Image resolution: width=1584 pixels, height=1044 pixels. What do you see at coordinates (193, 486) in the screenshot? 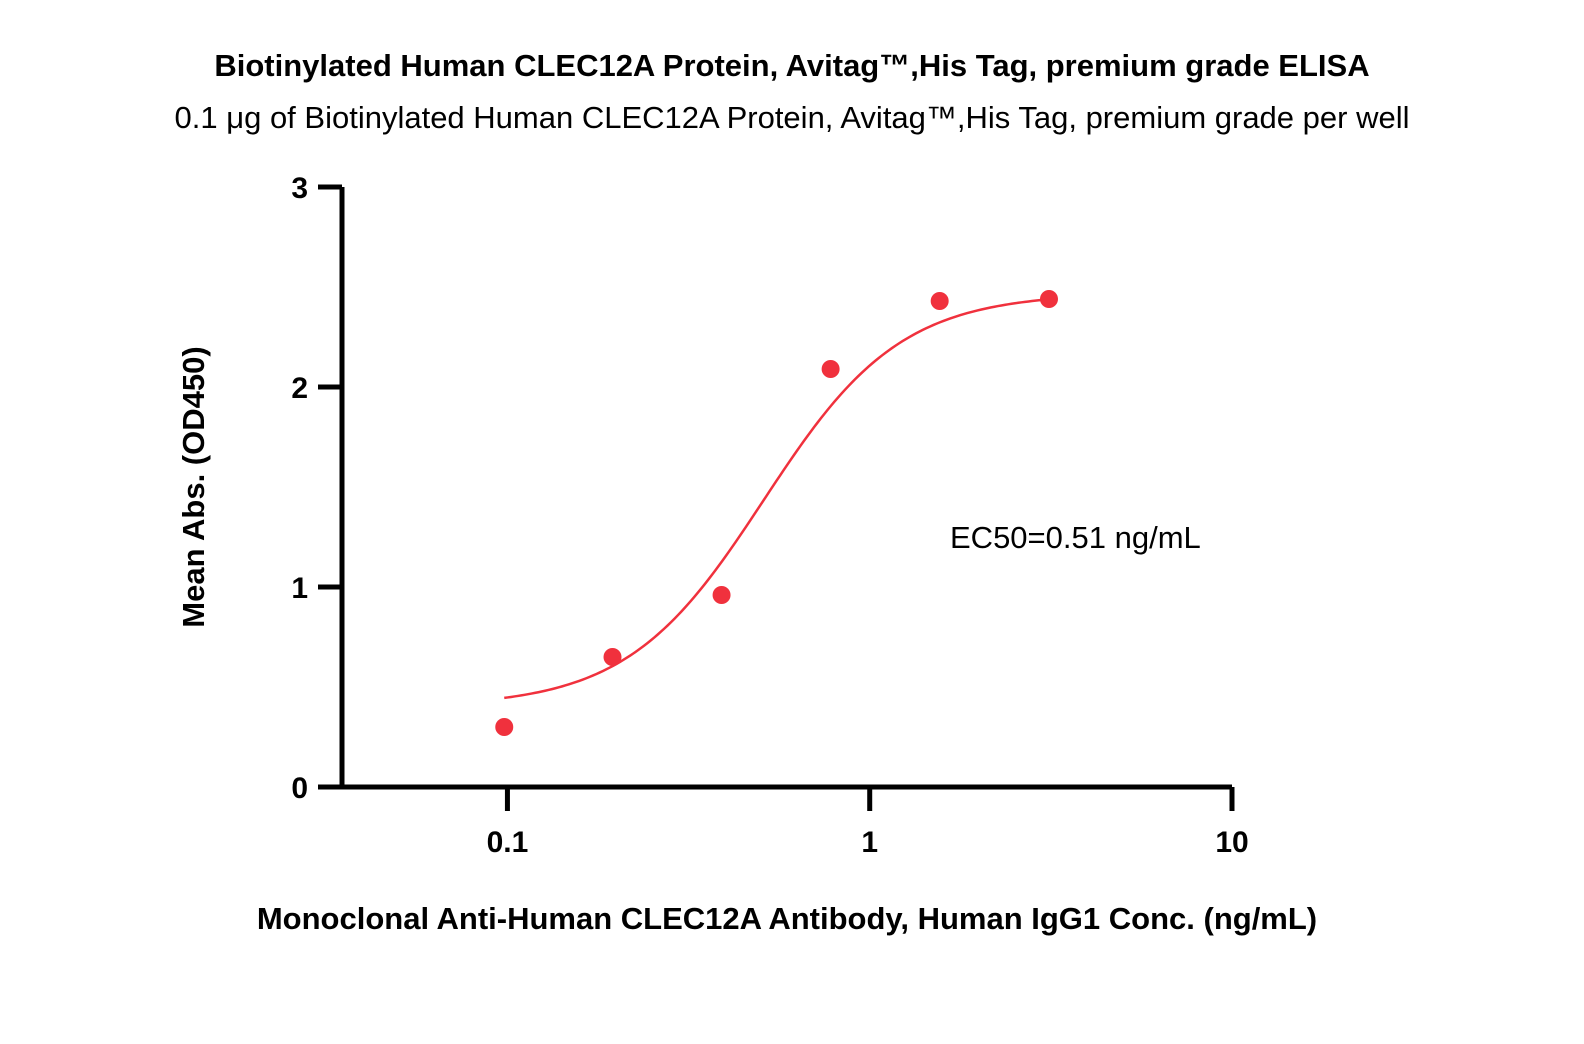
I see `y-axis-label: Mean Abs. (OD450)` at bounding box center [193, 486].